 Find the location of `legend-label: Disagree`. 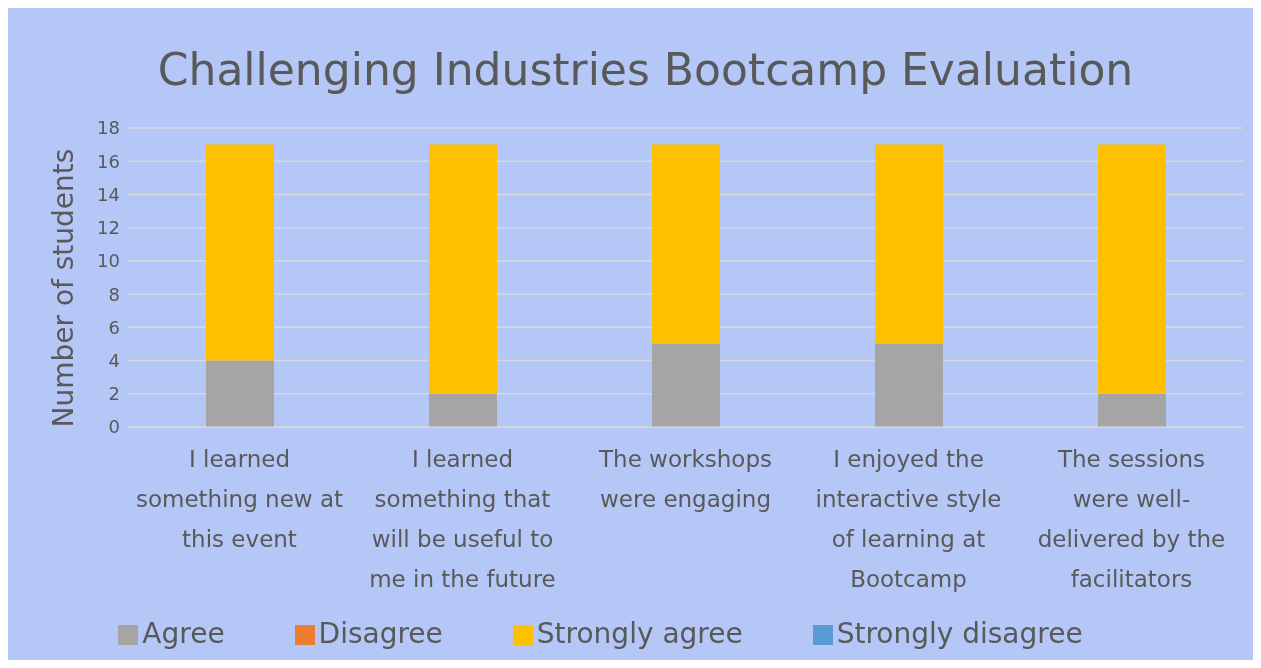

legend-label: Disagree is located at coordinates (380, 633).